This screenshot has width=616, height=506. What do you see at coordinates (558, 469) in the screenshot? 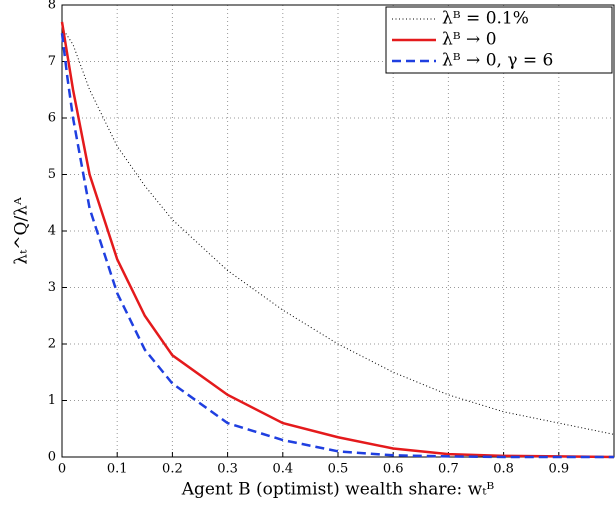
I see `x-tick-label: 0.9` at bounding box center [558, 469].